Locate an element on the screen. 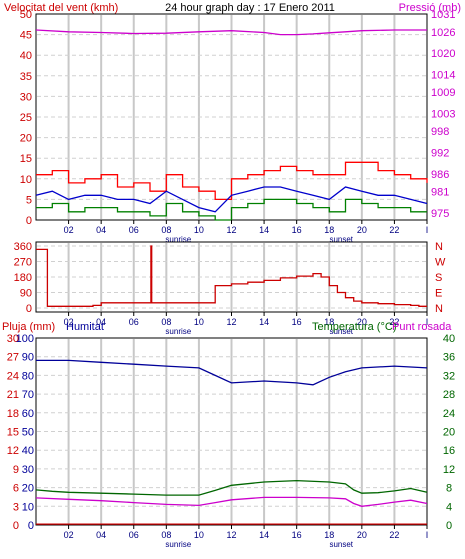 The width and height of the screenshot is (465, 559). y-tick-label-left: 90 is located at coordinates (26, 294).